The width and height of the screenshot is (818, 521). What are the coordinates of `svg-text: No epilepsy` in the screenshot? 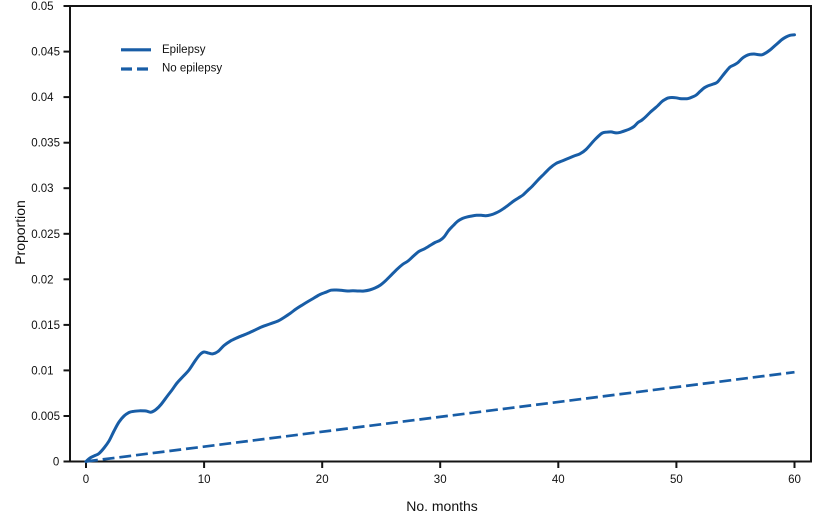 It's located at (192, 69).